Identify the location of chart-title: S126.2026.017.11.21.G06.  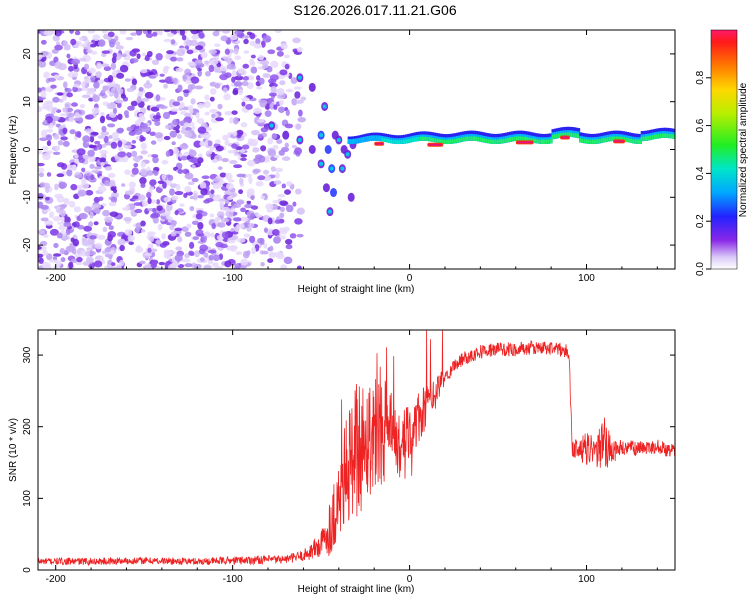
(375, 10).